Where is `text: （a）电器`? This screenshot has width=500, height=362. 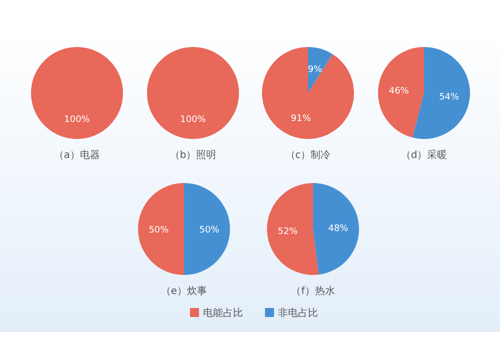
text: （a）电器 is located at coordinates (77, 155).